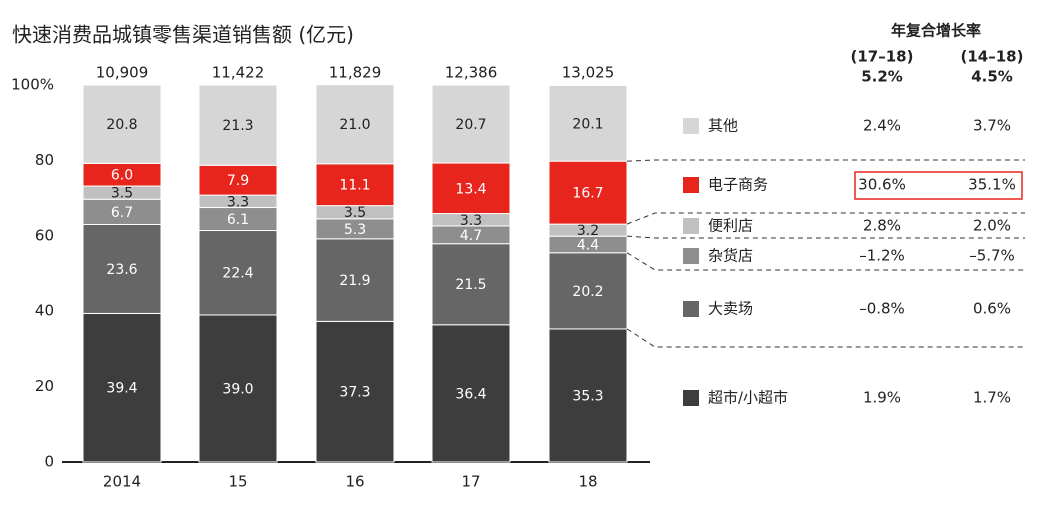 This screenshot has width=1042, height=505. What do you see at coordinates (44, 160) in the screenshot?
I see `y-tick-label: 80` at bounding box center [44, 160].